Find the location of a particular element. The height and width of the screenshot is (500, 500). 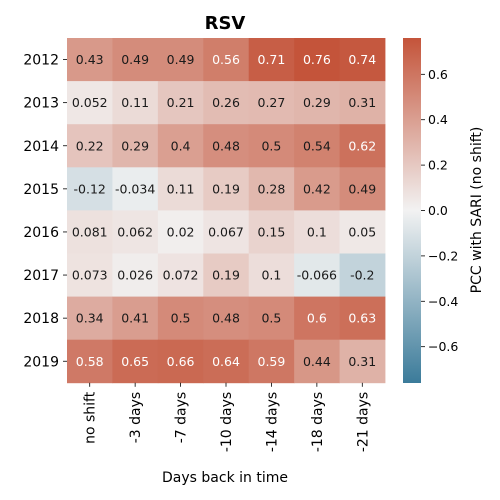

x-tick-label: -3 days is located at coordinates (136, 417).